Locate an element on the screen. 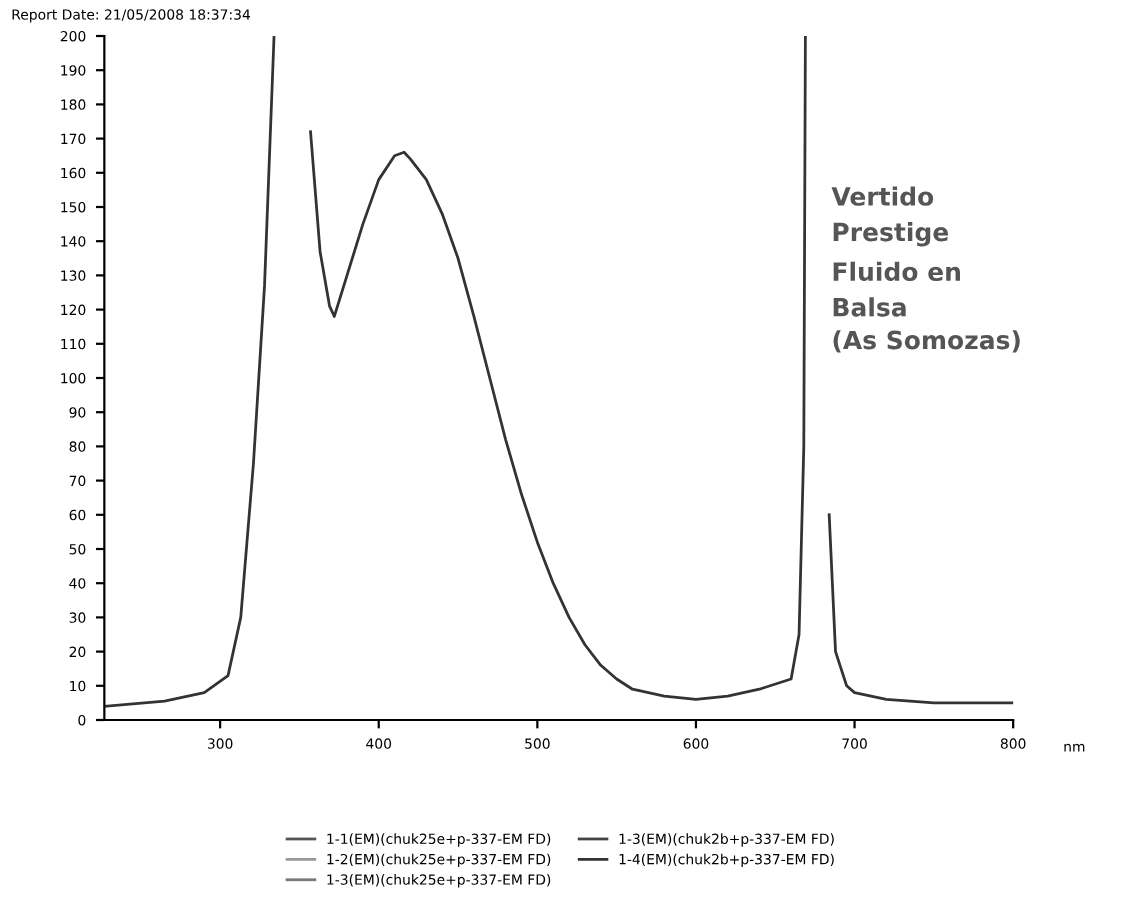 The width and height of the screenshot is (1122, 900). annotation: (As Somozas) is located at coordinates (926, 341).